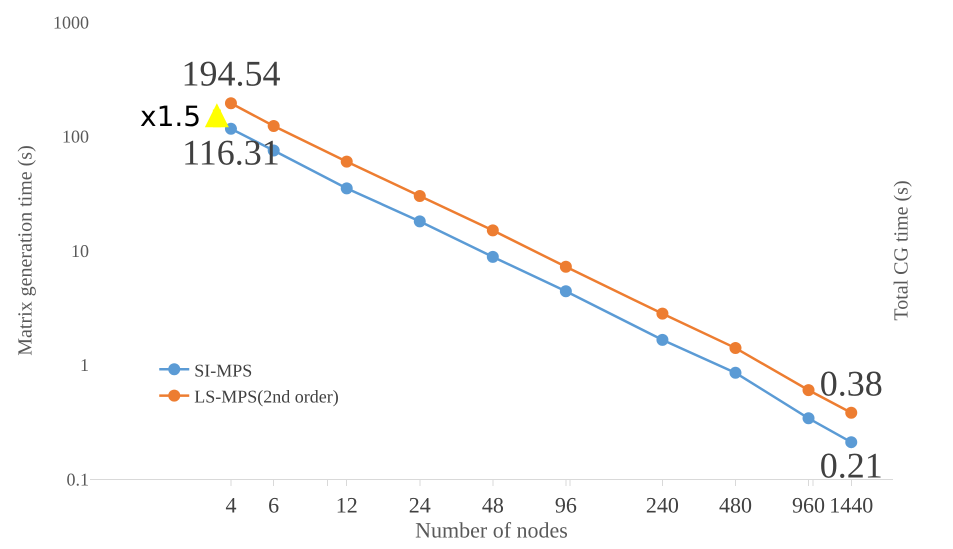 Image resolution: width=953 pixels, height=549 pixels. Describe the element at coordinates (84, 365) in the screenshot. I see `y-tick-label: 1` at that location.